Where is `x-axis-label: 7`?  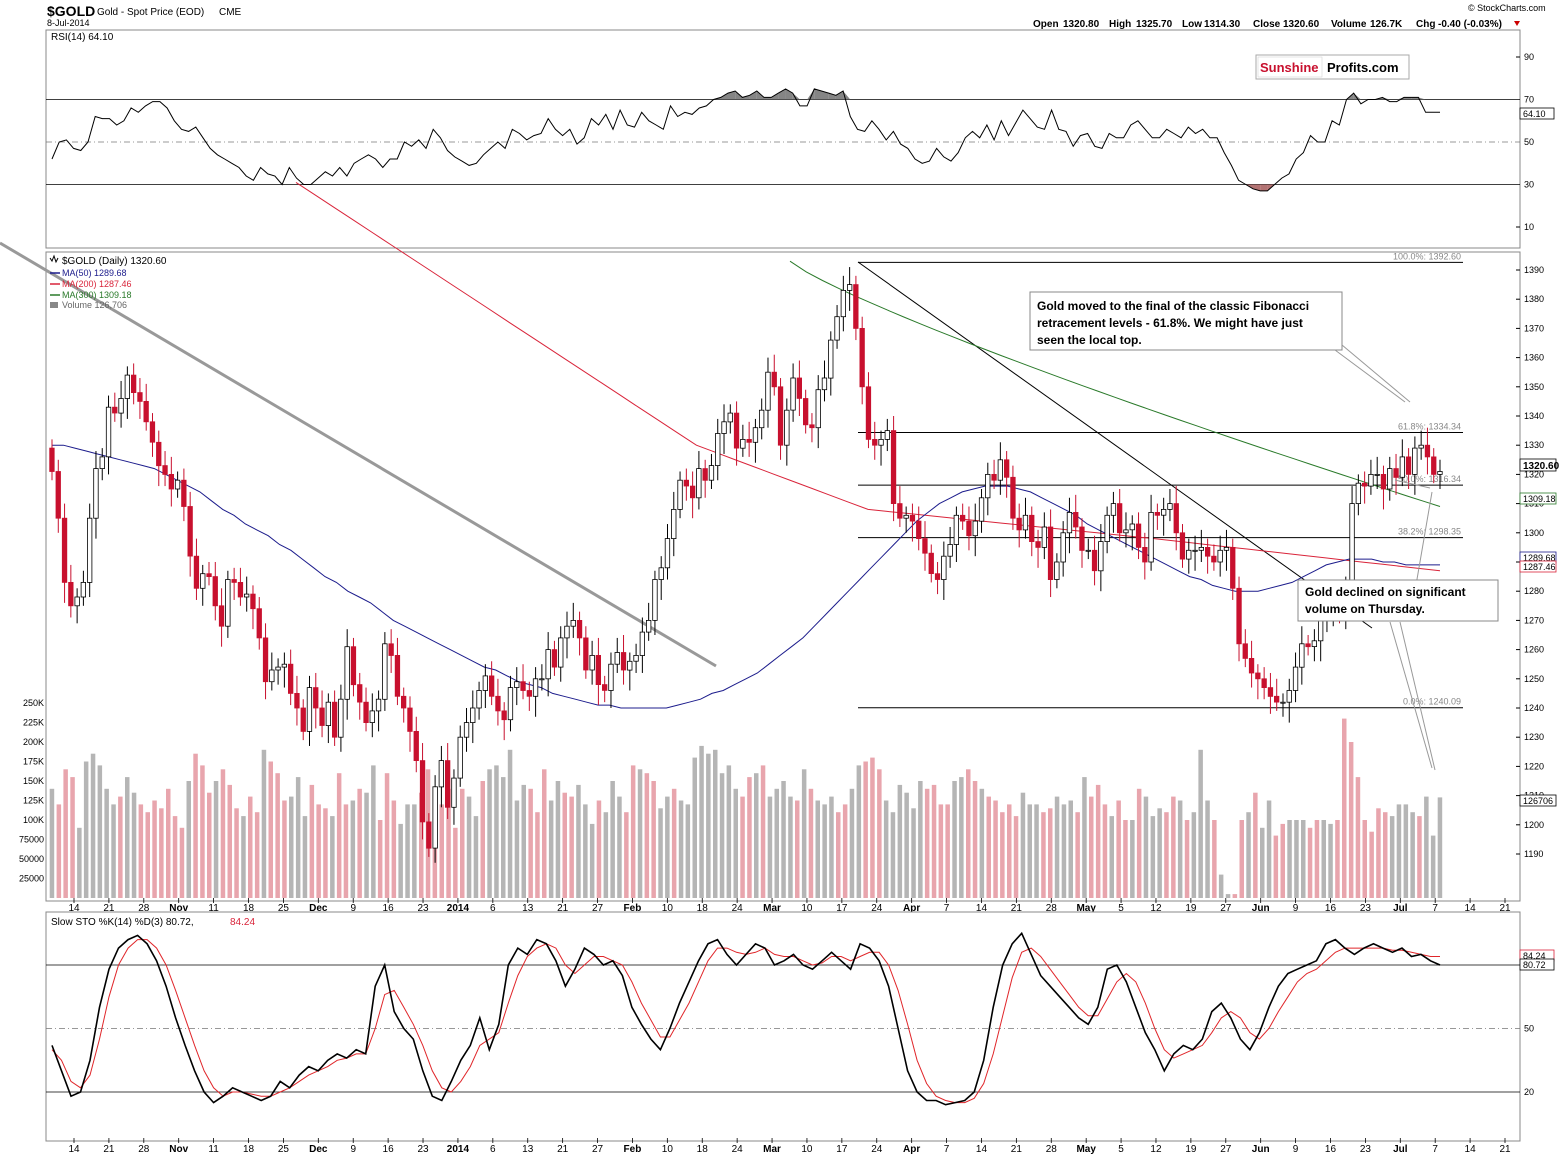 x-axis-label: 7 is located at coordinates (947, 1149).